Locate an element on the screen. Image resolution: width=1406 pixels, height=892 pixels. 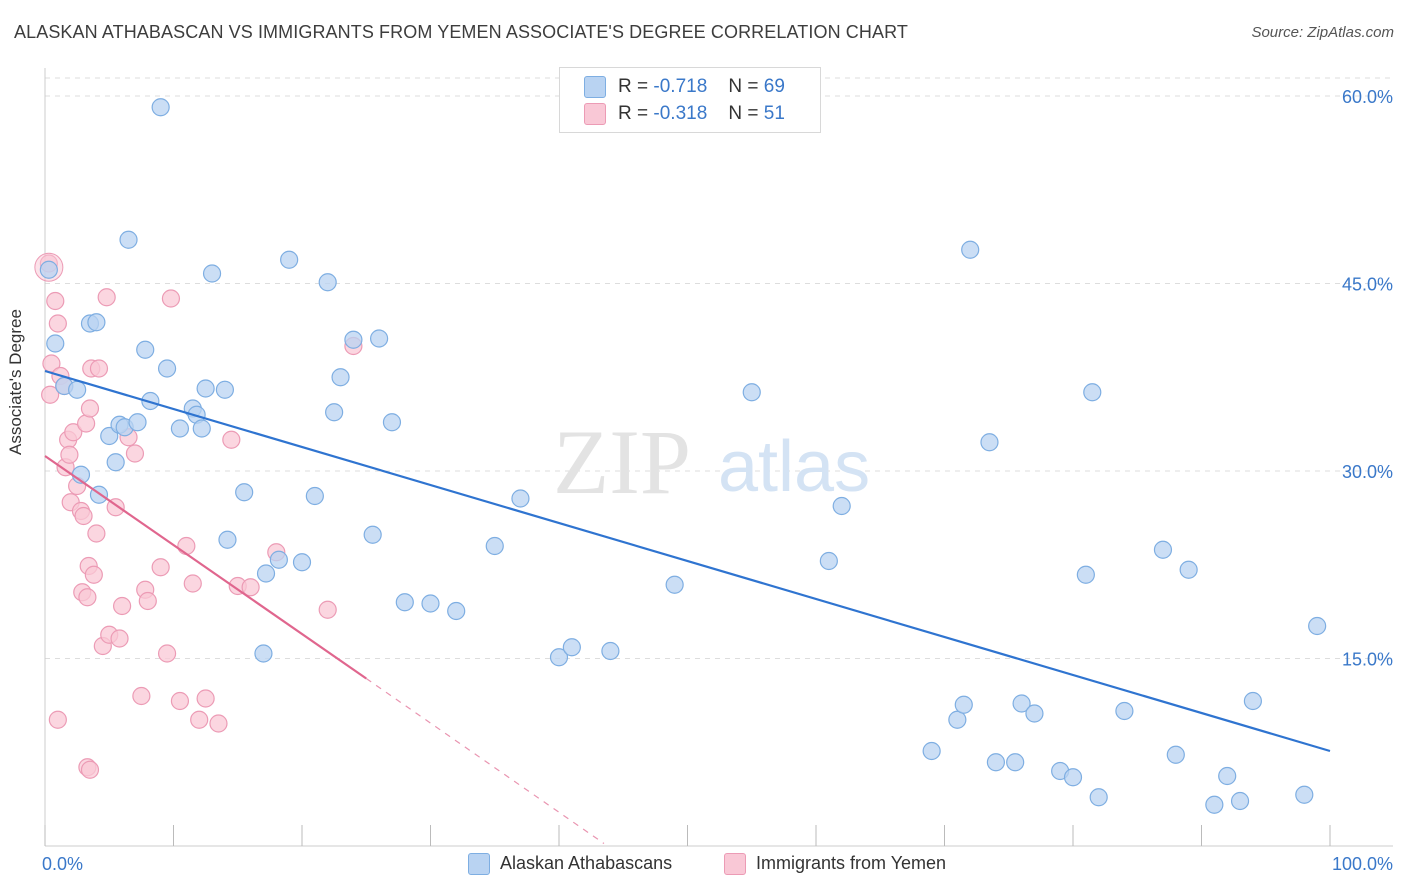
y-axis-label: Associate's Degree is located at coordinates (15, 382).